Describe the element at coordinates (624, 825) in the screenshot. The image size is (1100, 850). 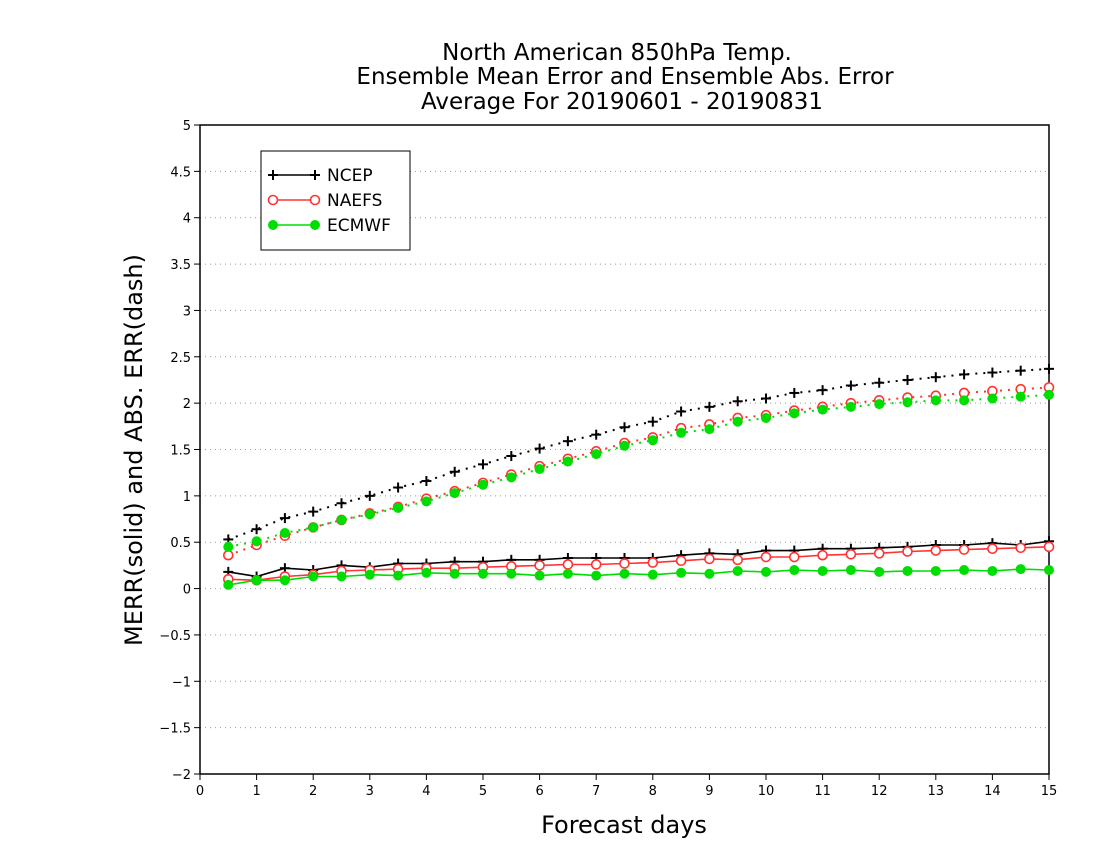
I see `x-axis-label: Forecast days` at that location.